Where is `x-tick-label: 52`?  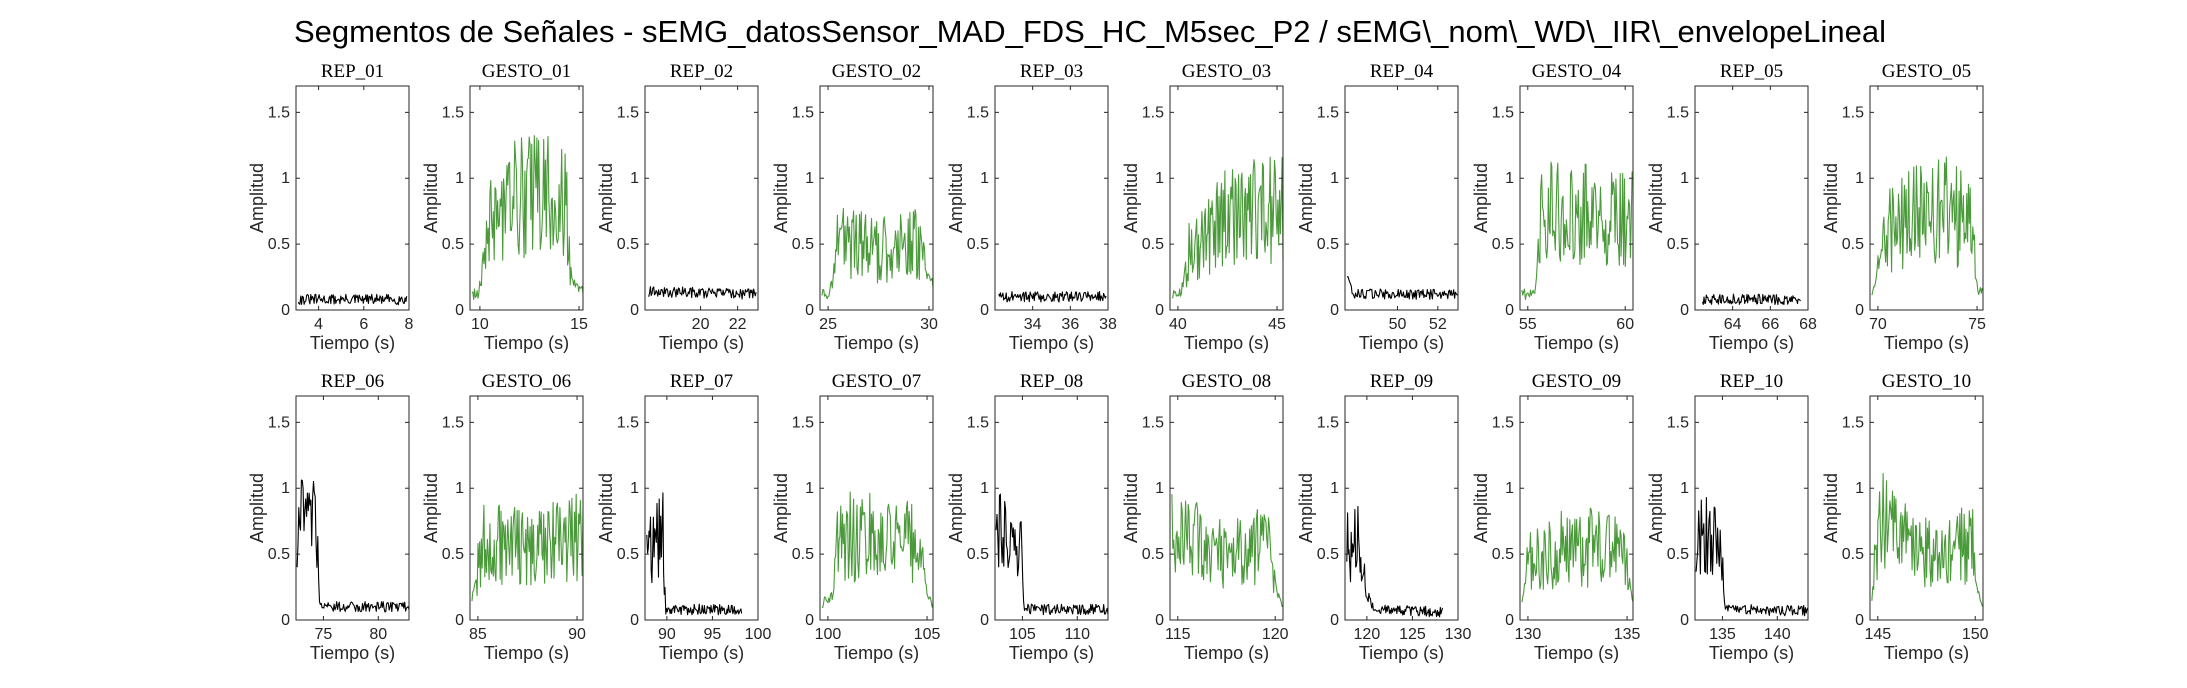
x-tick-label: 52 is located at coordinates (1438, 324).